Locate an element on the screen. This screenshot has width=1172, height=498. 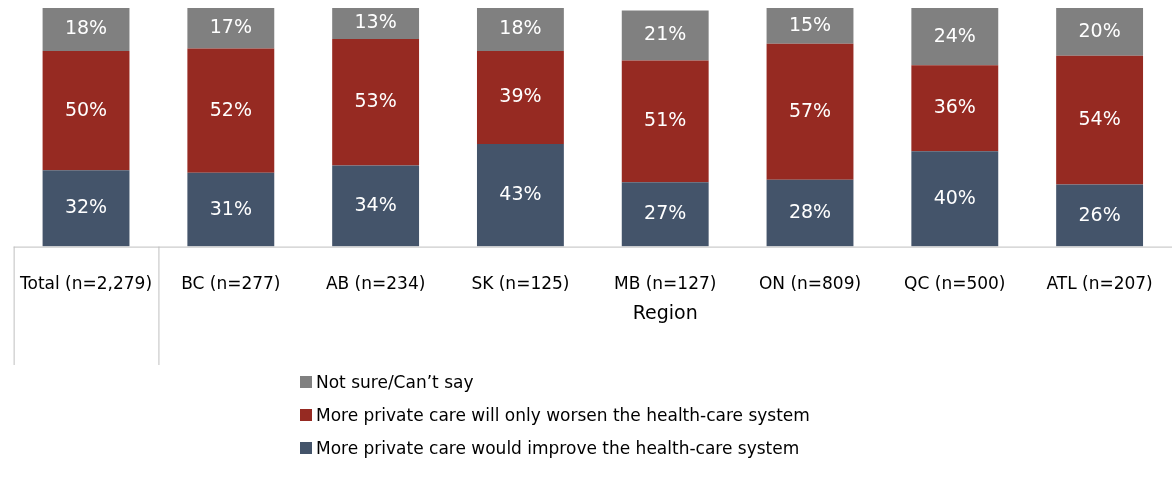
x-tick-label: SK (n=125) is located at coordinates (520, 283).